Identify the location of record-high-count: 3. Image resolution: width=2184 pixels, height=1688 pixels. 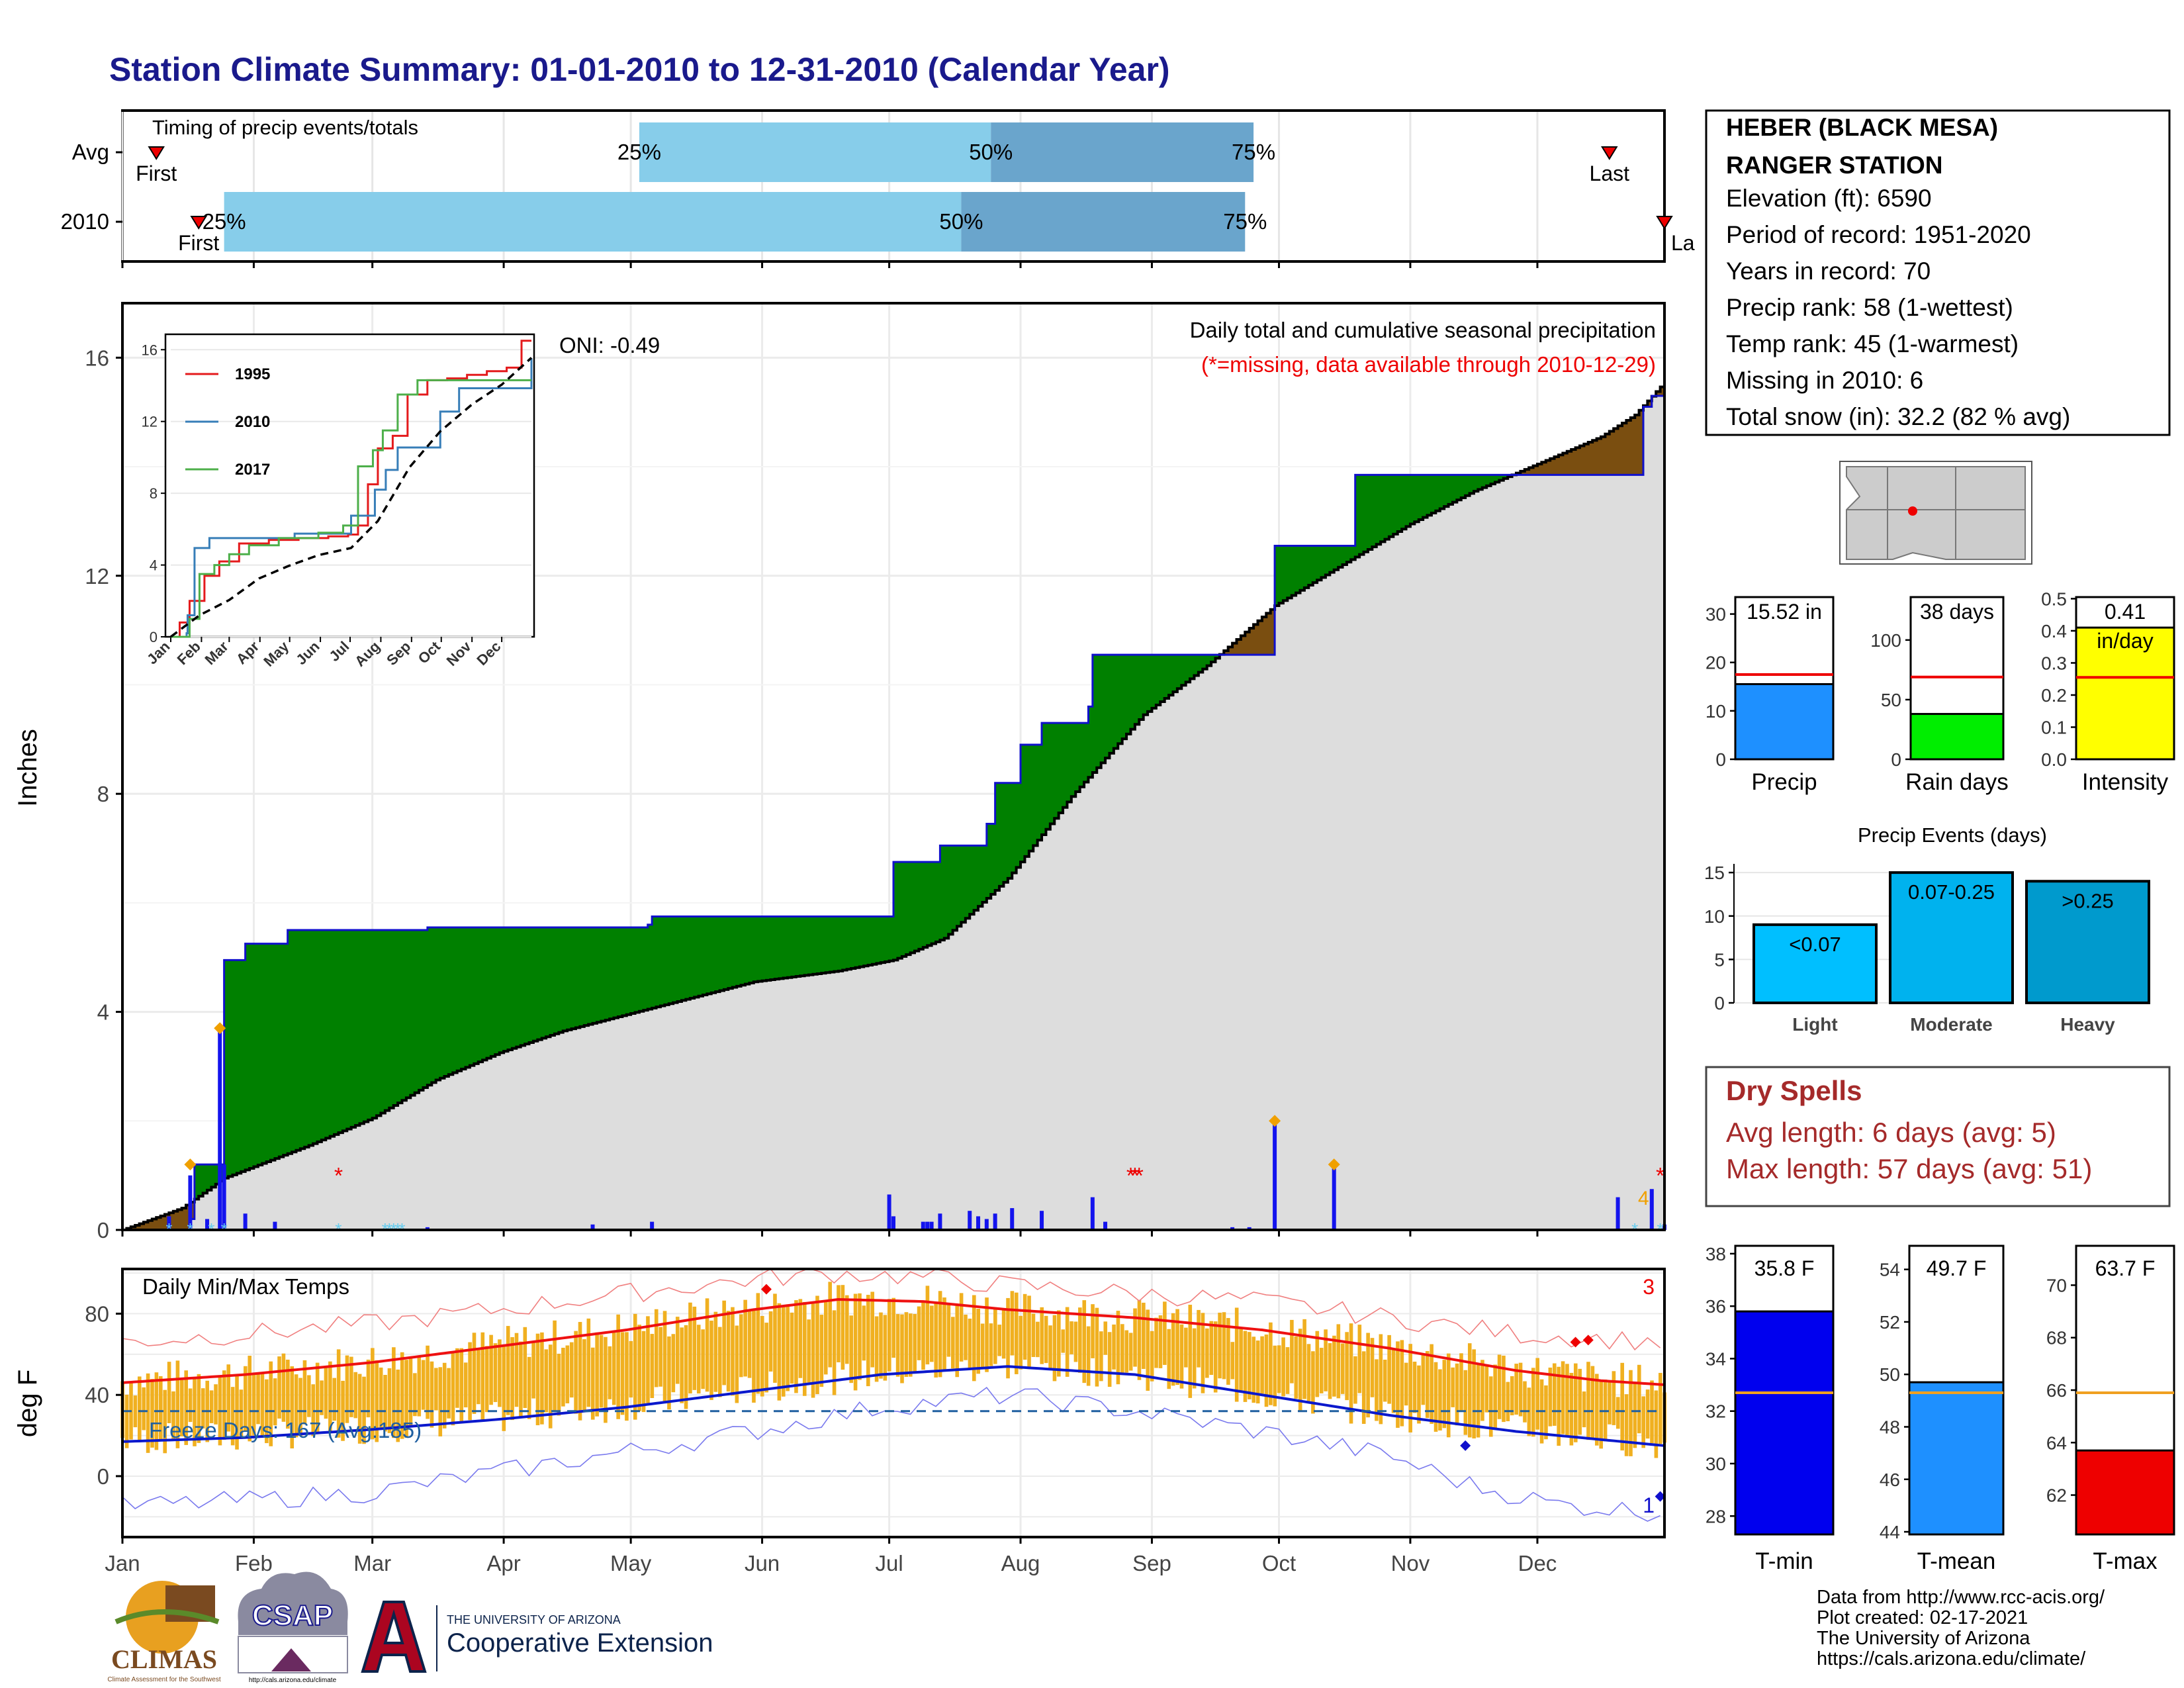
(1649, 1287).